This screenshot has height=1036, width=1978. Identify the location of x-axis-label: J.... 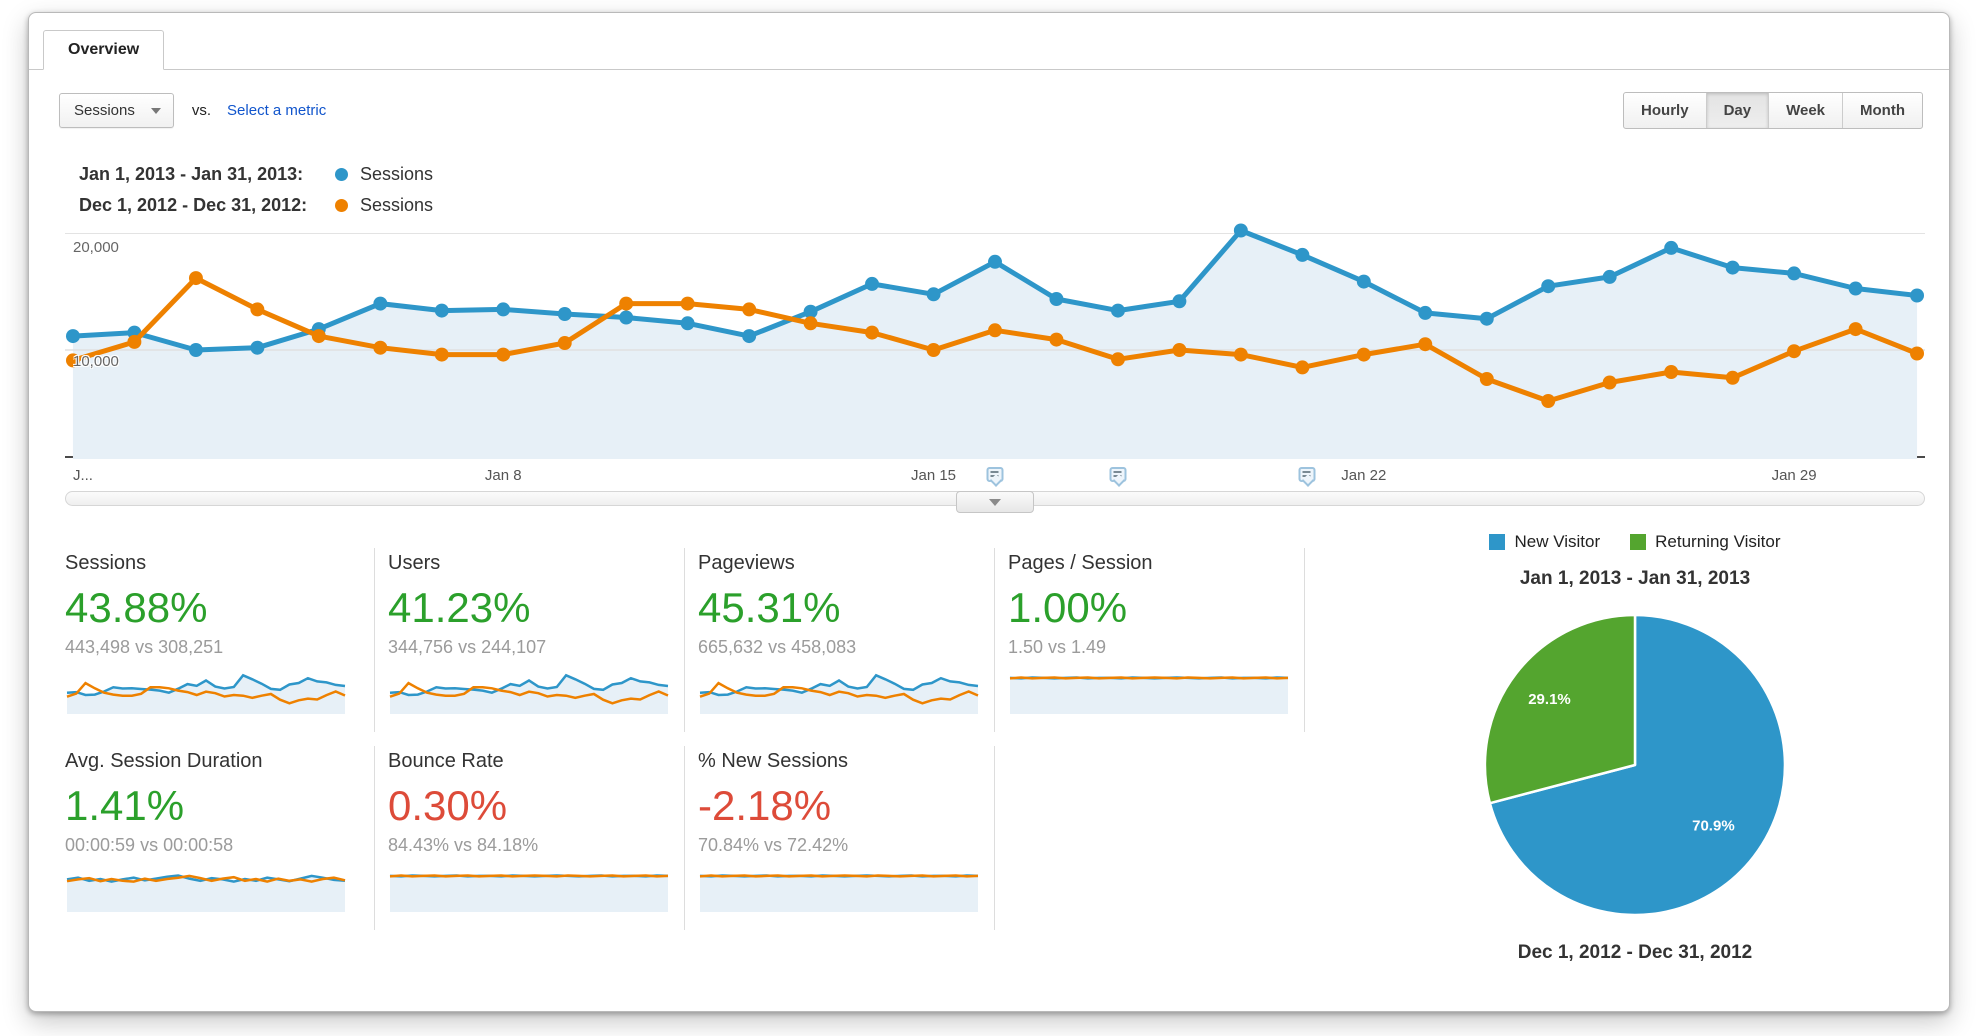
(82, 475).